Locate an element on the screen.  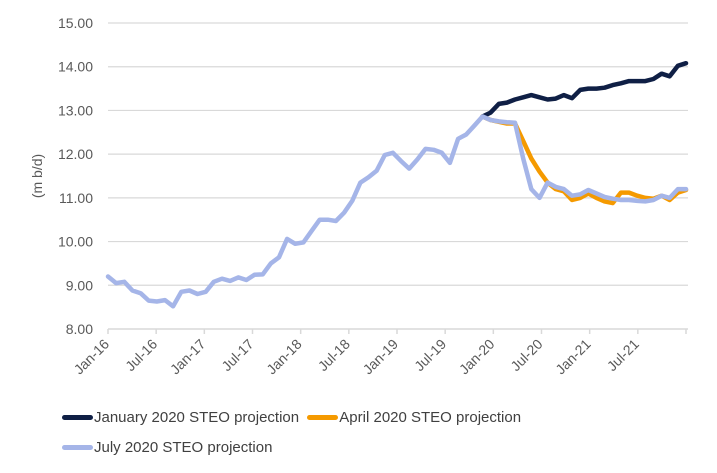
x-tick-label: Jan-17 is located at coordinates (188, 357).